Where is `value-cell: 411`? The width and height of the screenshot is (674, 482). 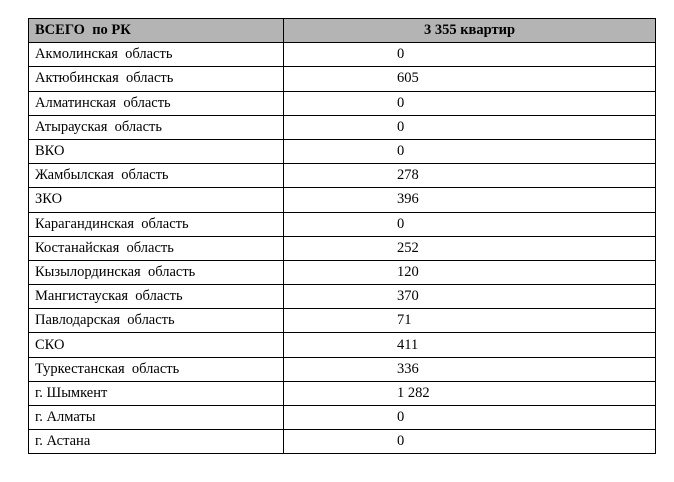
value-cell: 411 is located at coordinates (469, 345).